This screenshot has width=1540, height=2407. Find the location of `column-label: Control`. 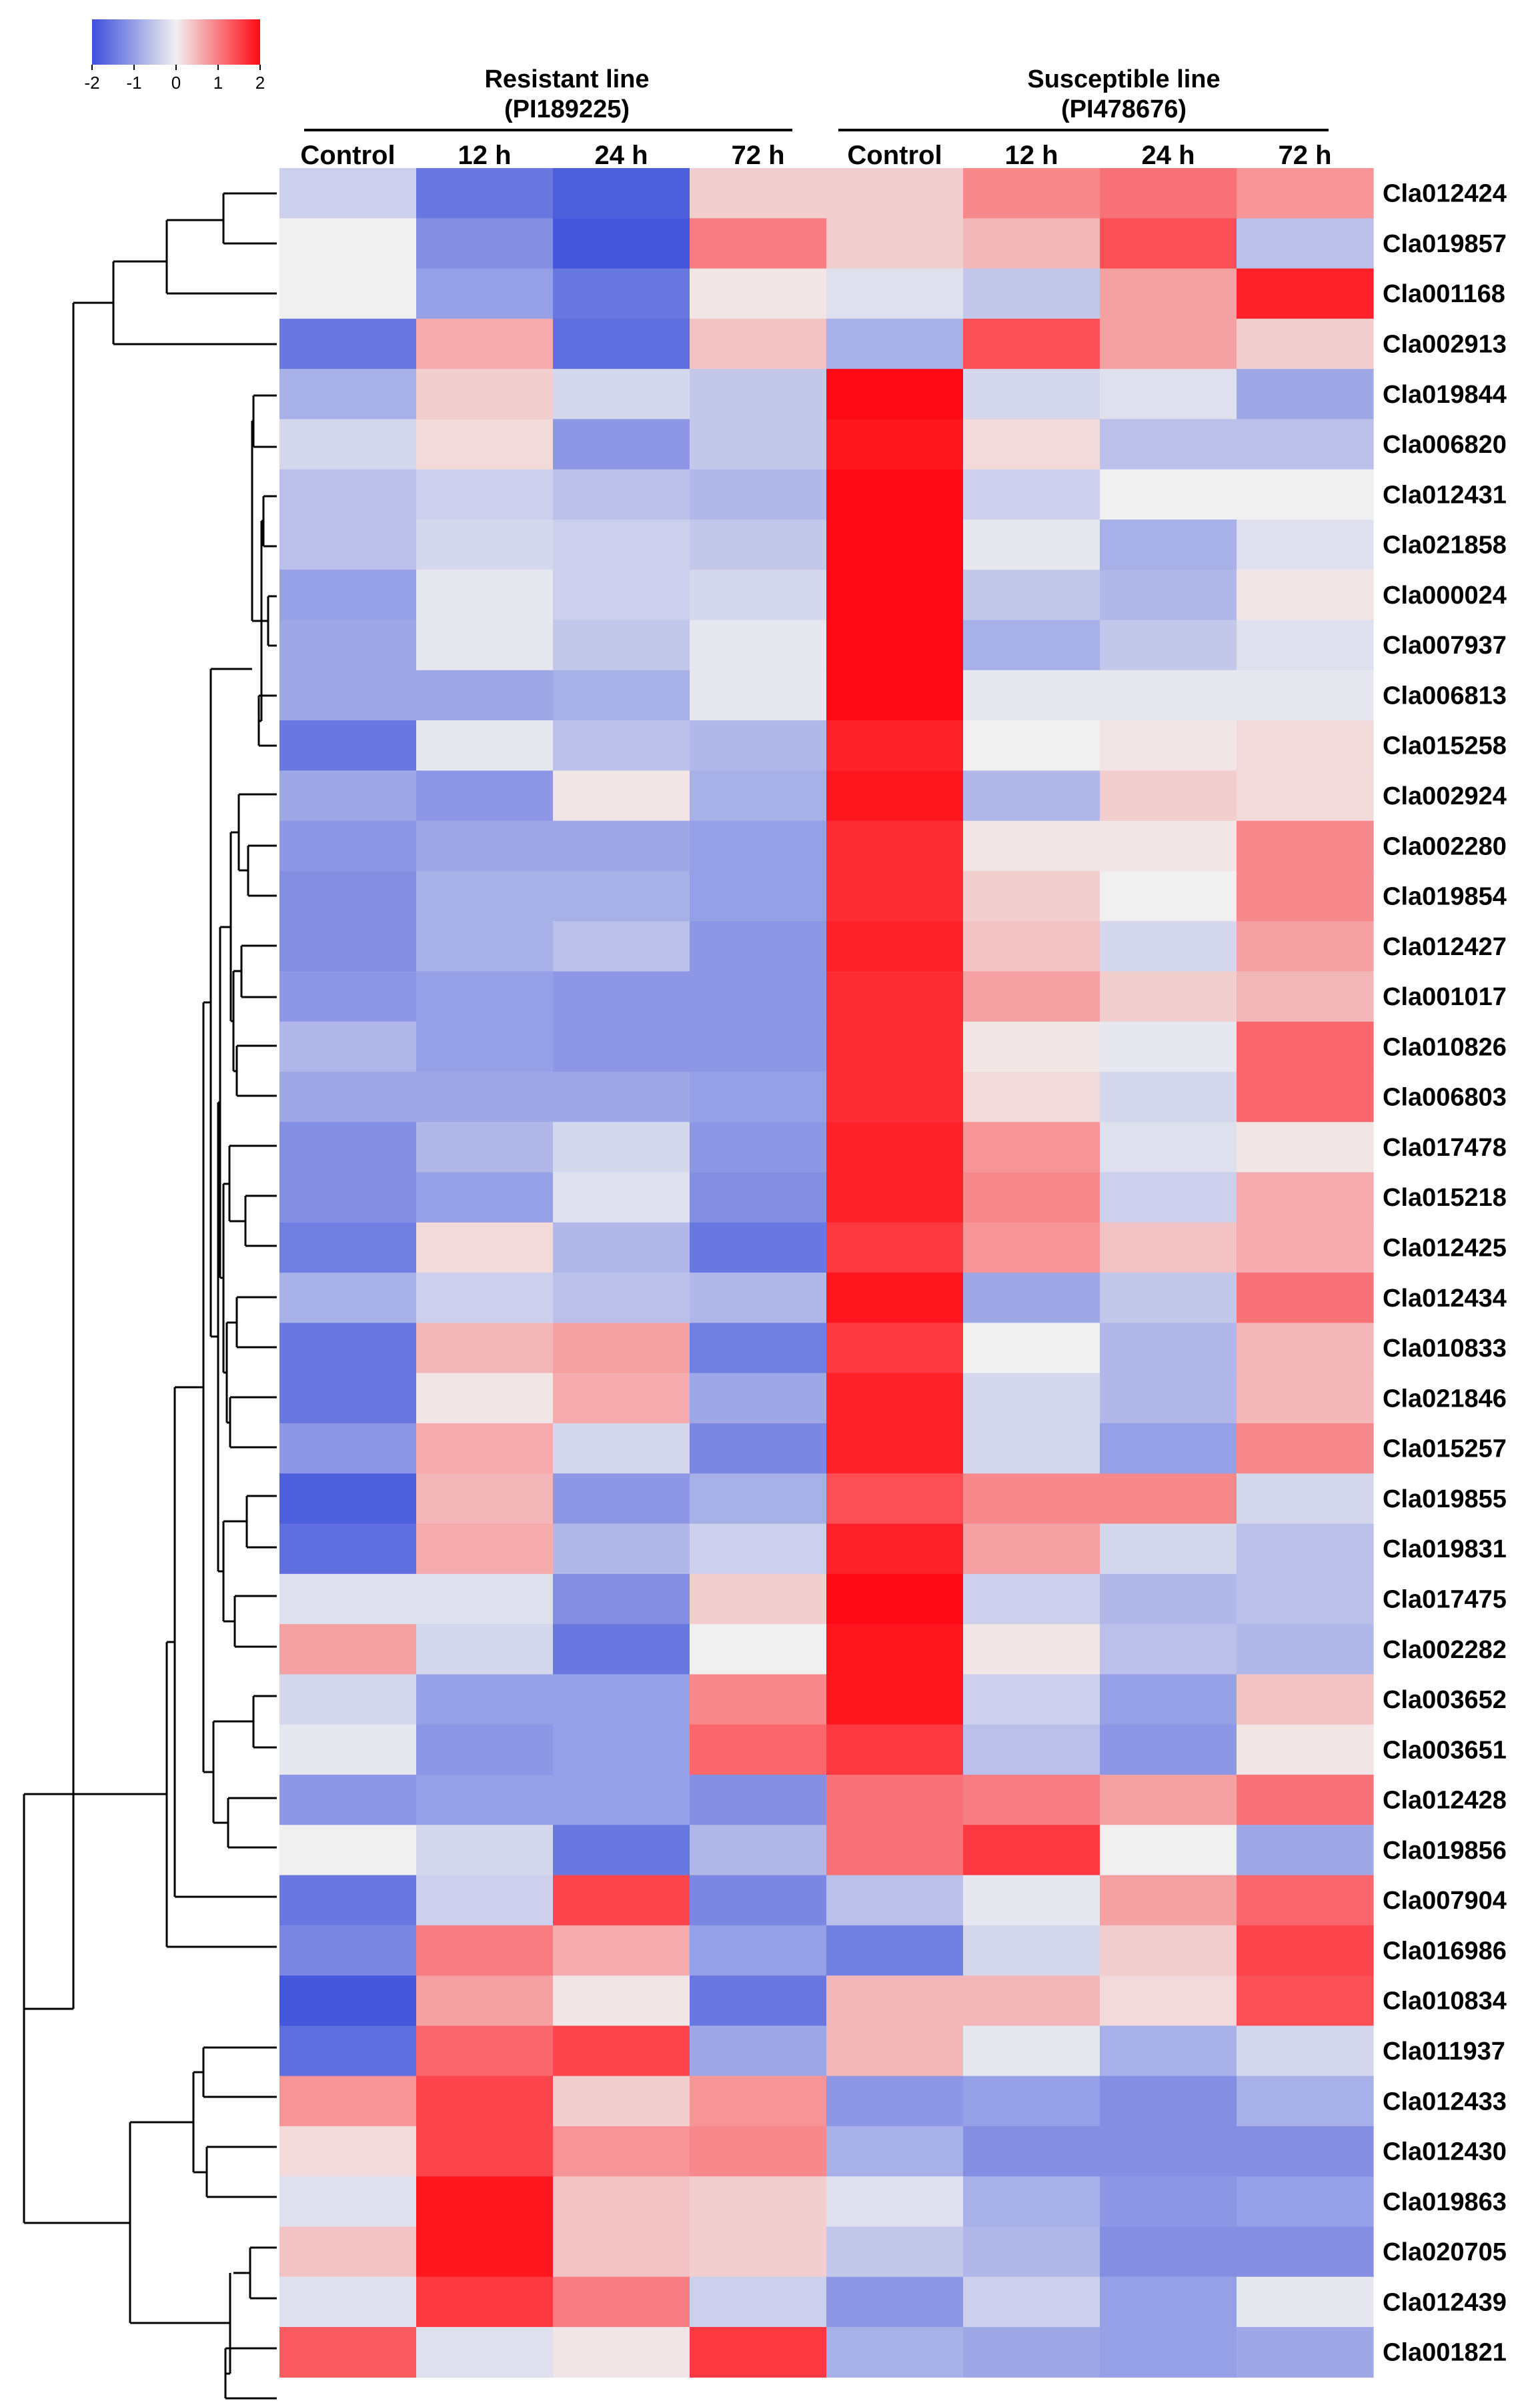

column-label: Control is located at coordinates (348, 156).